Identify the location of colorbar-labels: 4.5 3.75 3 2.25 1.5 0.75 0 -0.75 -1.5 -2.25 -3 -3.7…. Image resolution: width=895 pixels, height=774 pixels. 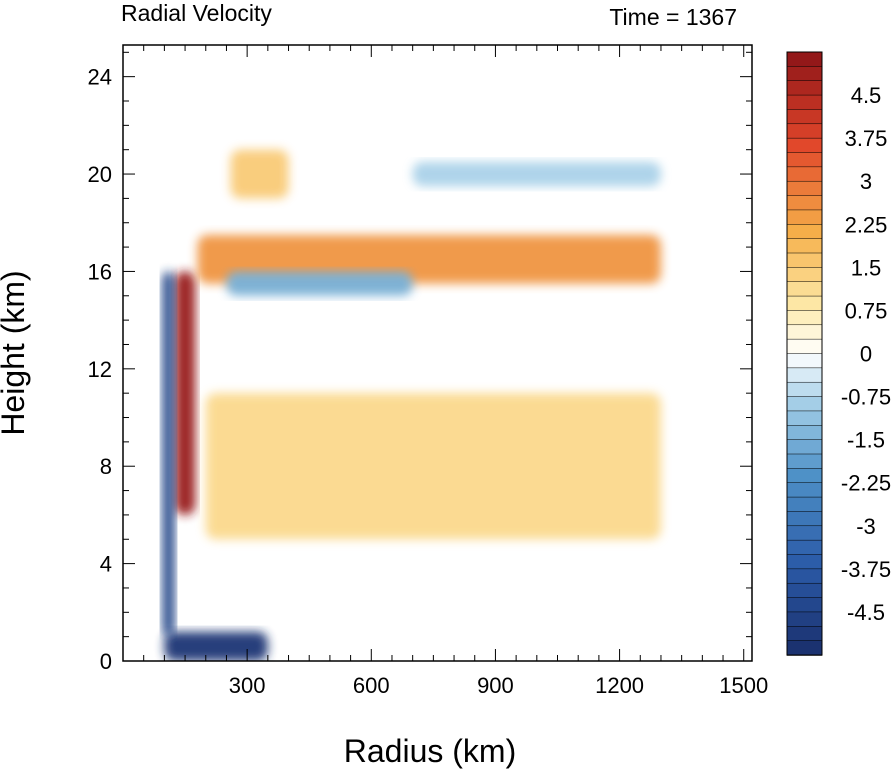
(866, 354).